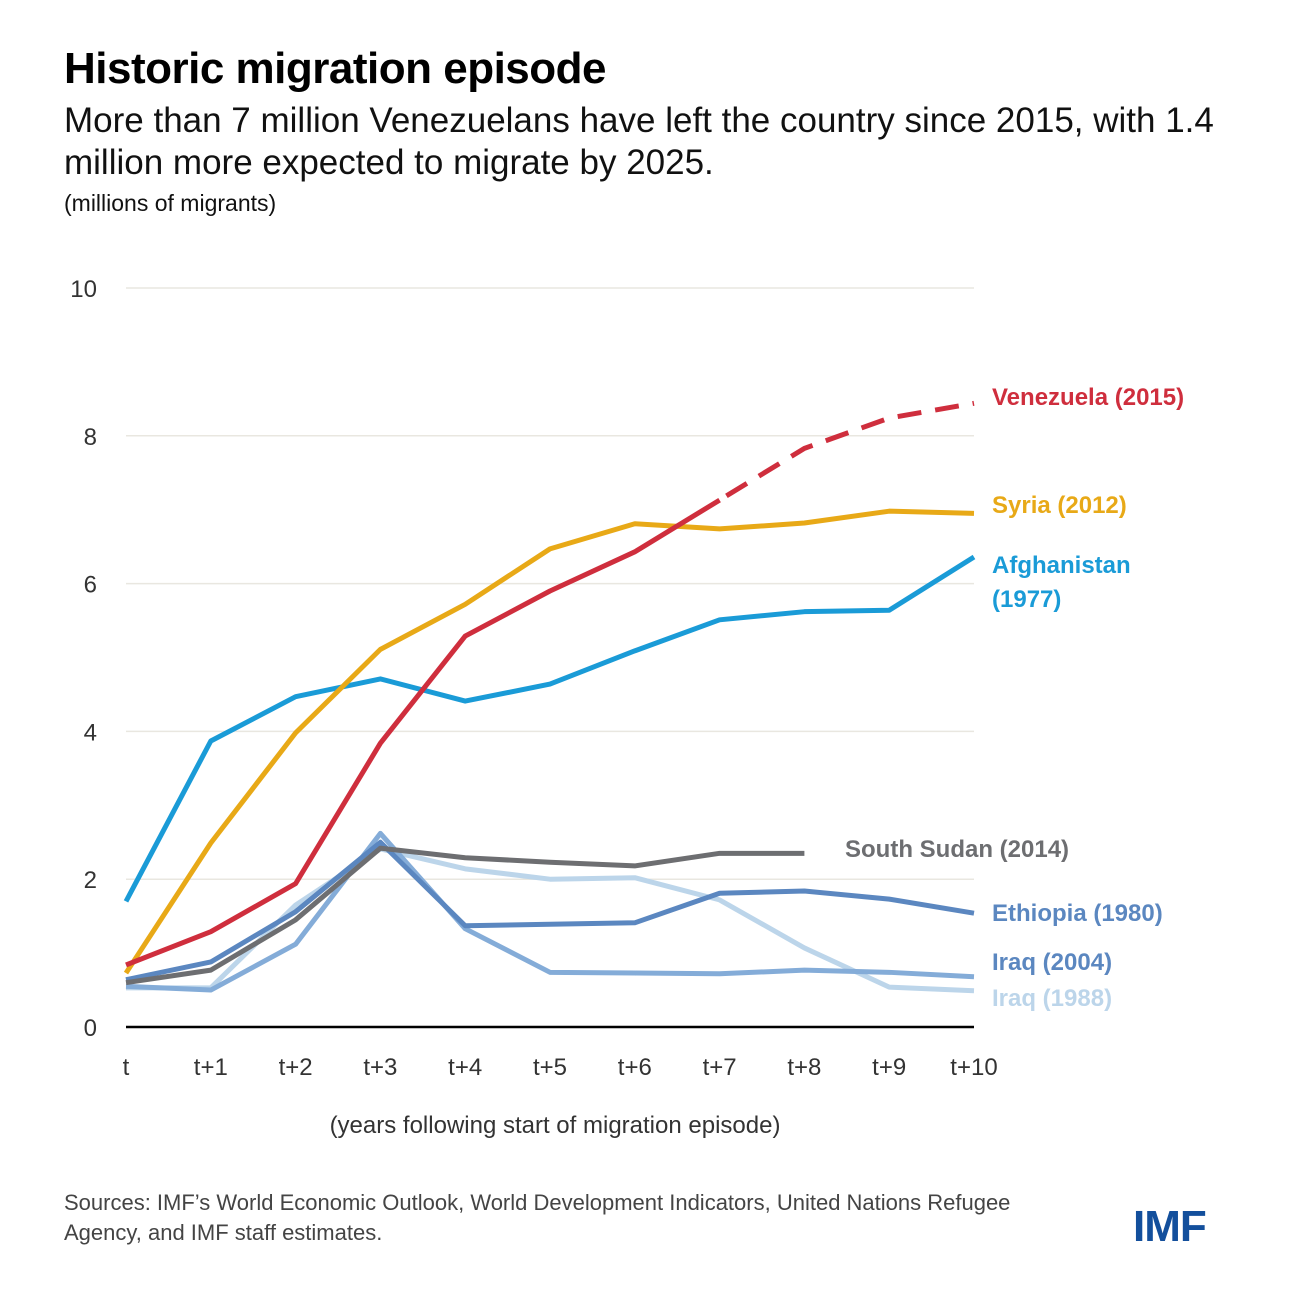  I want to click on x-axis-ticks: t t+1 t+2 t+3 t+4 t+5 t+6 t+7 t+8 t+9 t+10, so click(560, 1067).